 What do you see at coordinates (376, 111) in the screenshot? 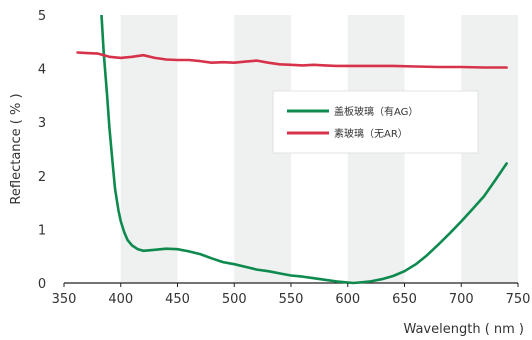
I see `legend-label-ag-glass: 盖板玻璃（有AG）` at bounding box center [376, 111].